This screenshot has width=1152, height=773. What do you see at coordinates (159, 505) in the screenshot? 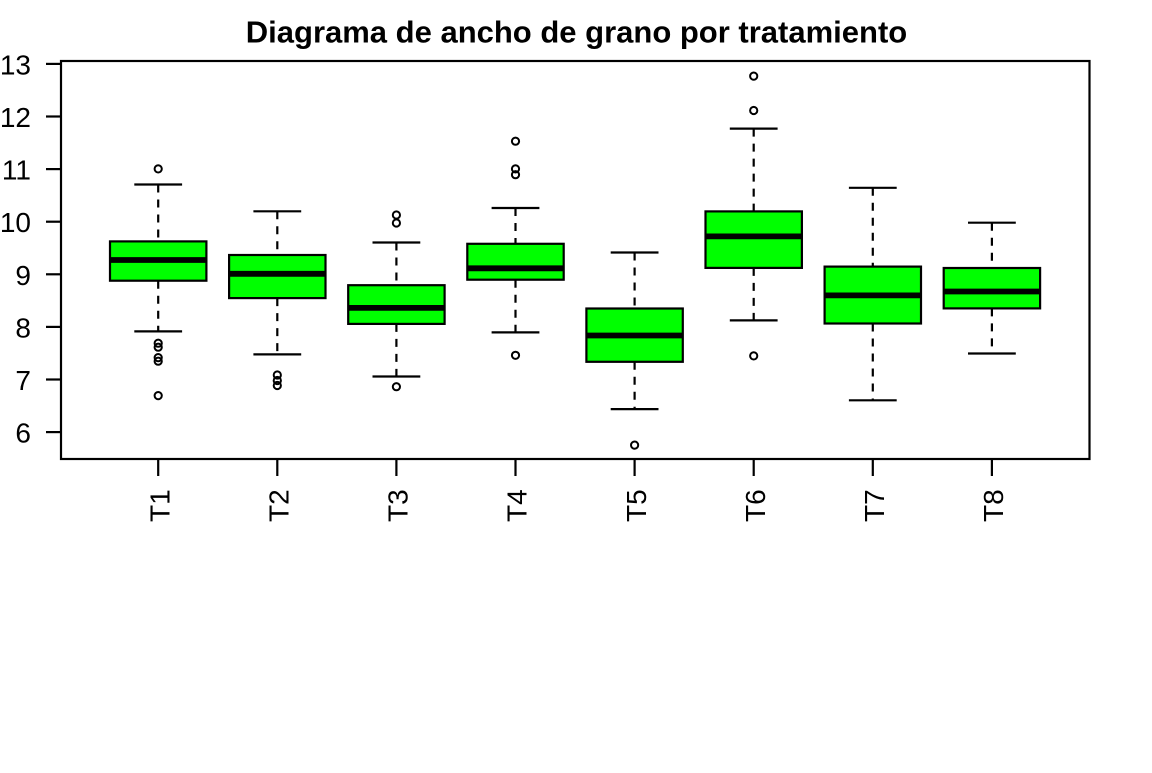
I see `svg-text: T1` at bounding box center [159, 505].